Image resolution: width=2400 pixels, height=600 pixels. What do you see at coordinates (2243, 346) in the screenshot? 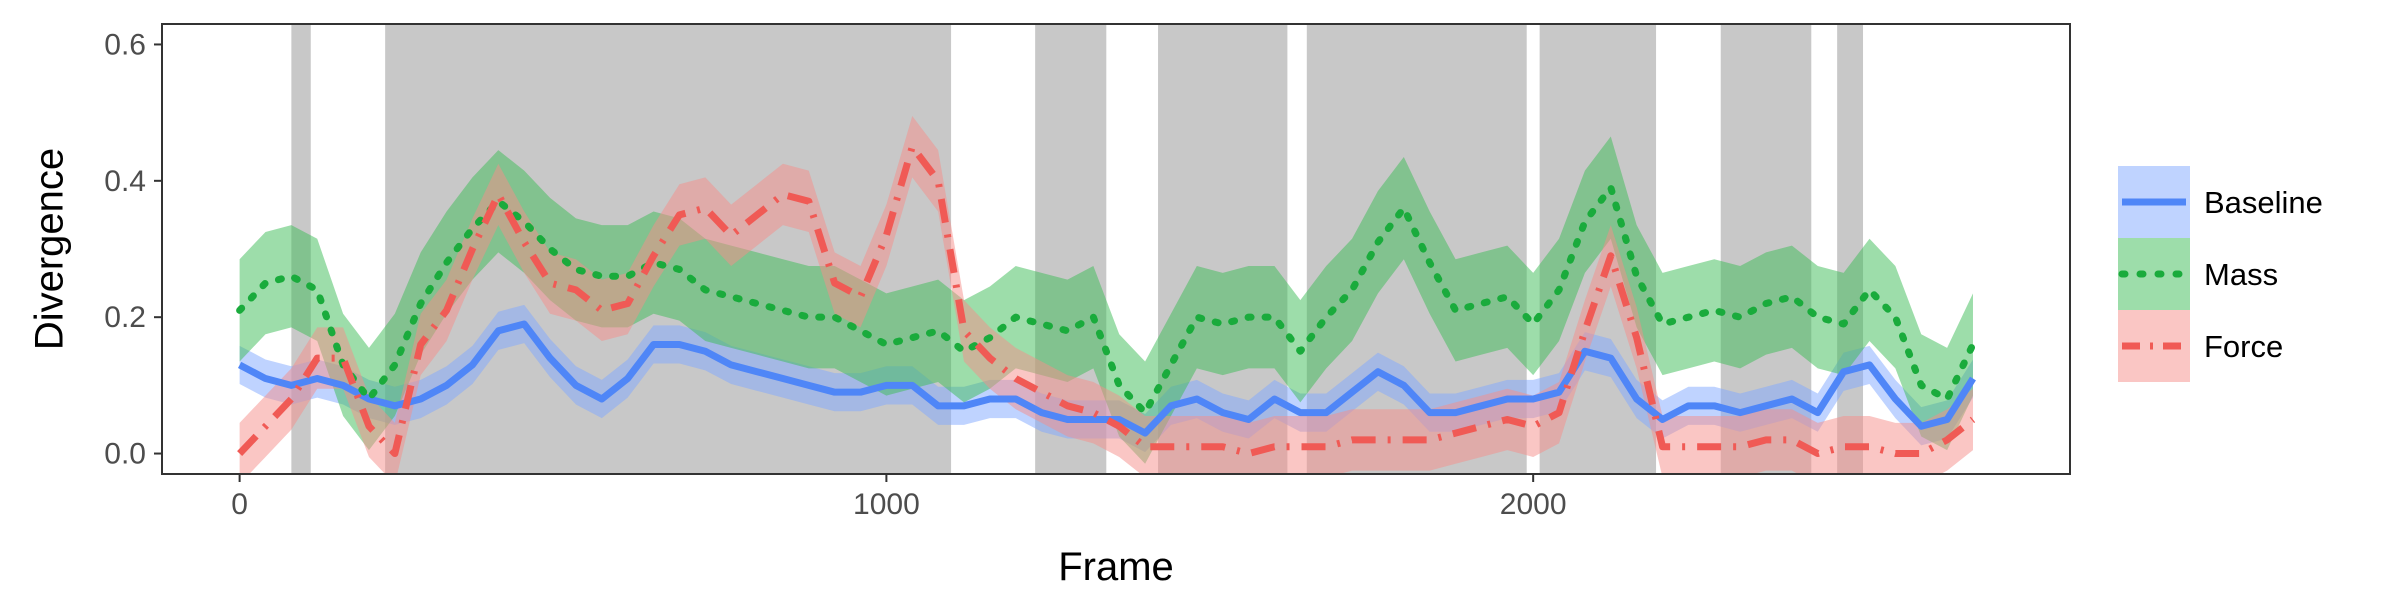
I see `legend-label-force: Force` at bounding box center [2243, 346].